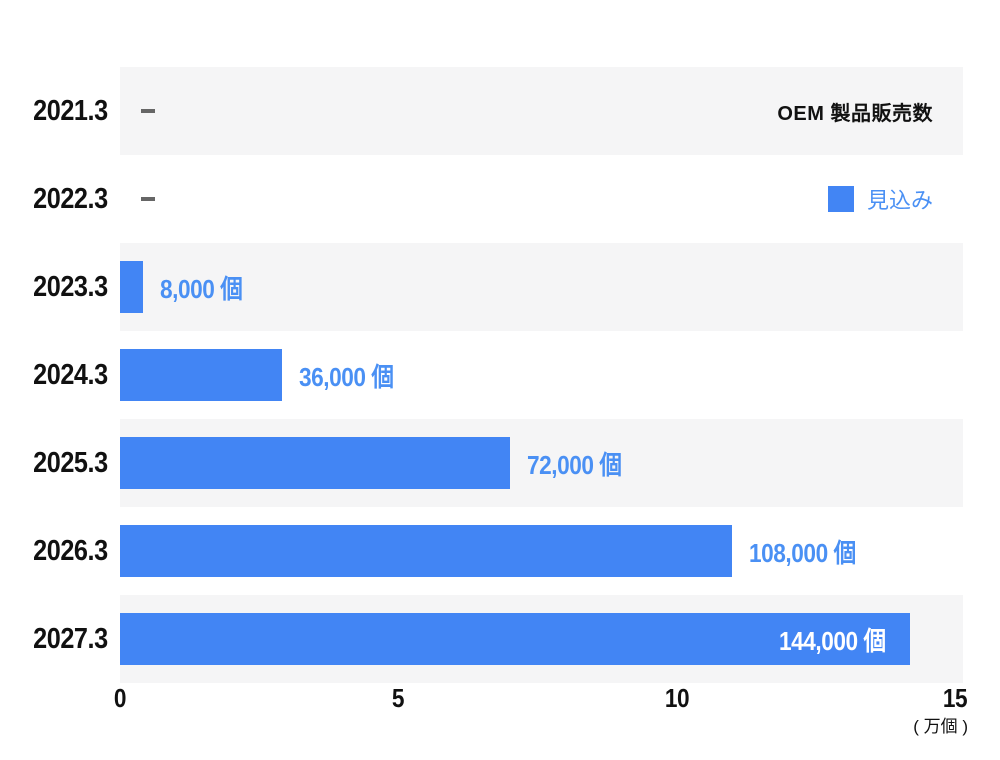  I want to click on x-tick: 10, so click(677, 698).